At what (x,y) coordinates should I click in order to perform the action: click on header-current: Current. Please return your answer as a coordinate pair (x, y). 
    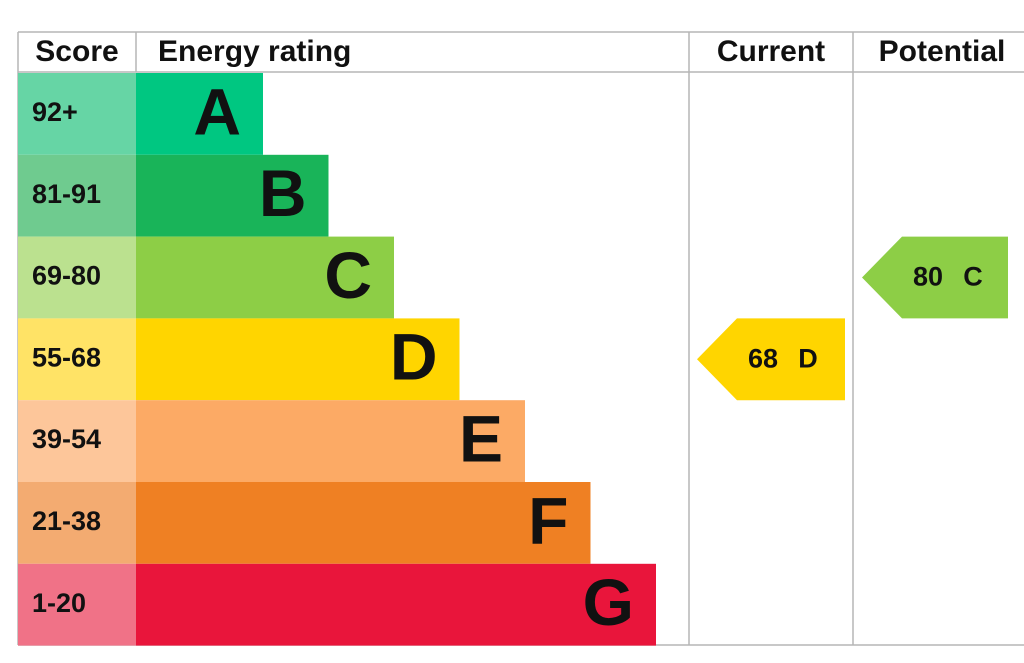
    Looking at the image, I should click on (771, 51).